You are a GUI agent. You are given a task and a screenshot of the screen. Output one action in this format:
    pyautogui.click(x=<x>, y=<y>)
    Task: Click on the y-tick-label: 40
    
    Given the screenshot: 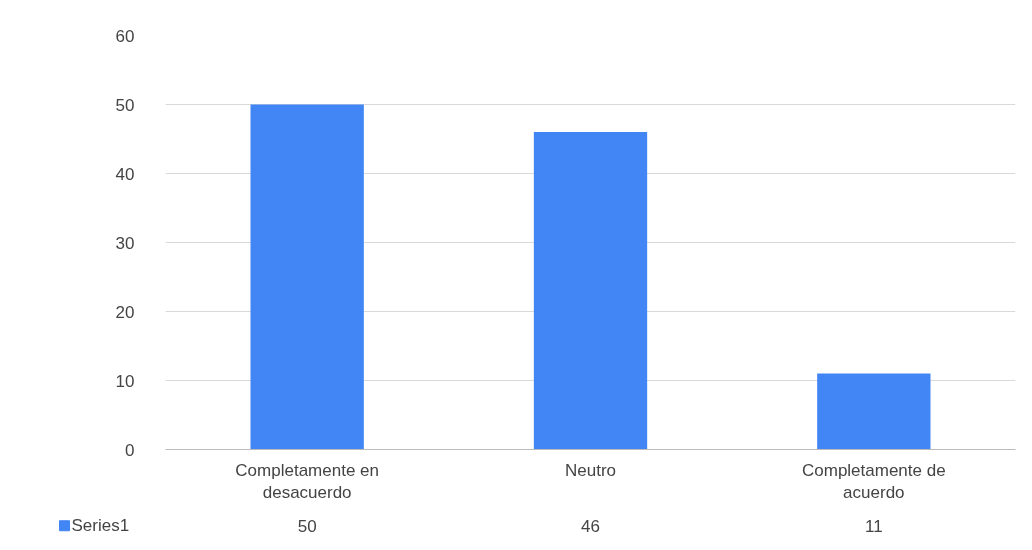 What is the action you would take?
    pyautogui.click(x=125, y=174)
    